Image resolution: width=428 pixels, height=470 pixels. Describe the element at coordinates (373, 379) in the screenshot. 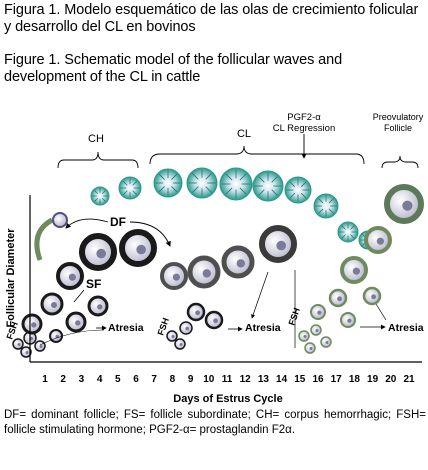

I see `day-label-19: 19` at that location.